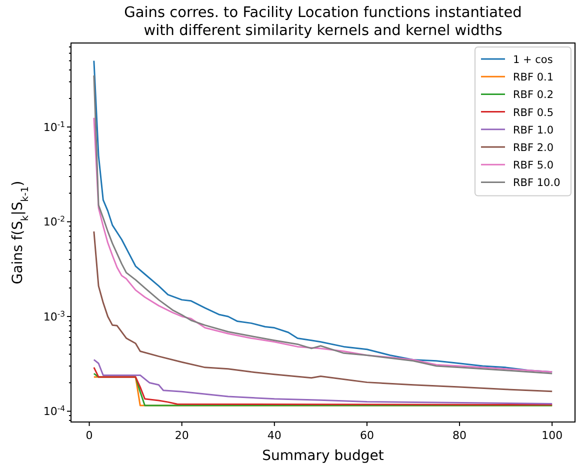 This screenshot has width=576, height=466. What do you see at coordinates (274, 435) in the screenshot?
I see `x-tick-label: 40` at bounding box center [274, 435].